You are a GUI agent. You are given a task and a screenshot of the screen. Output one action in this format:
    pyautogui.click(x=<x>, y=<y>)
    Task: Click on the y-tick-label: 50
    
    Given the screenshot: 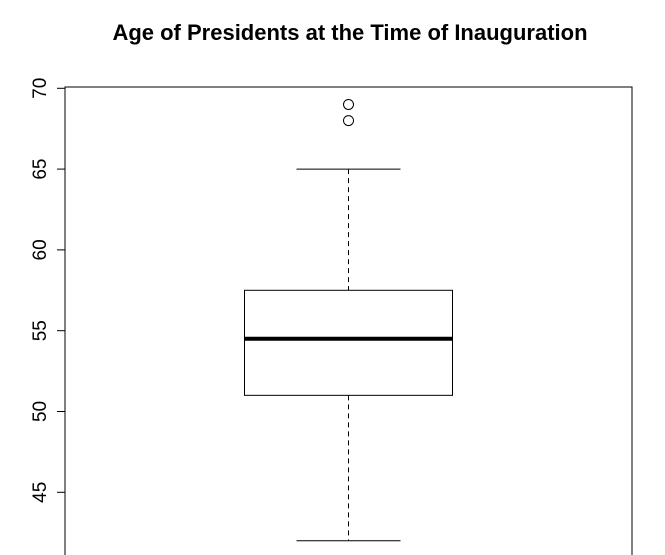 What is the action you would take?
    pyautogui.click(x=40, y=411)
    